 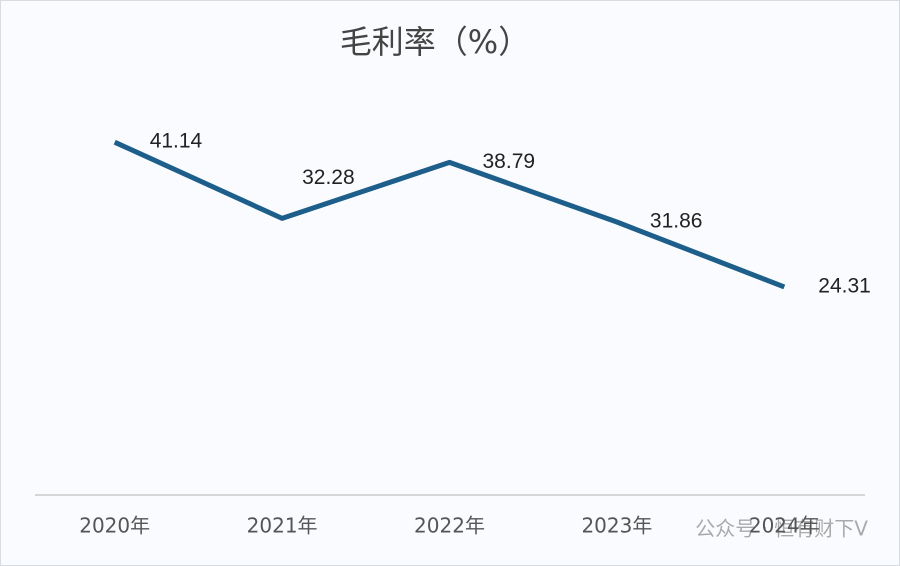 I want to click on data-label: 31.86, so click(x=676, y=221).